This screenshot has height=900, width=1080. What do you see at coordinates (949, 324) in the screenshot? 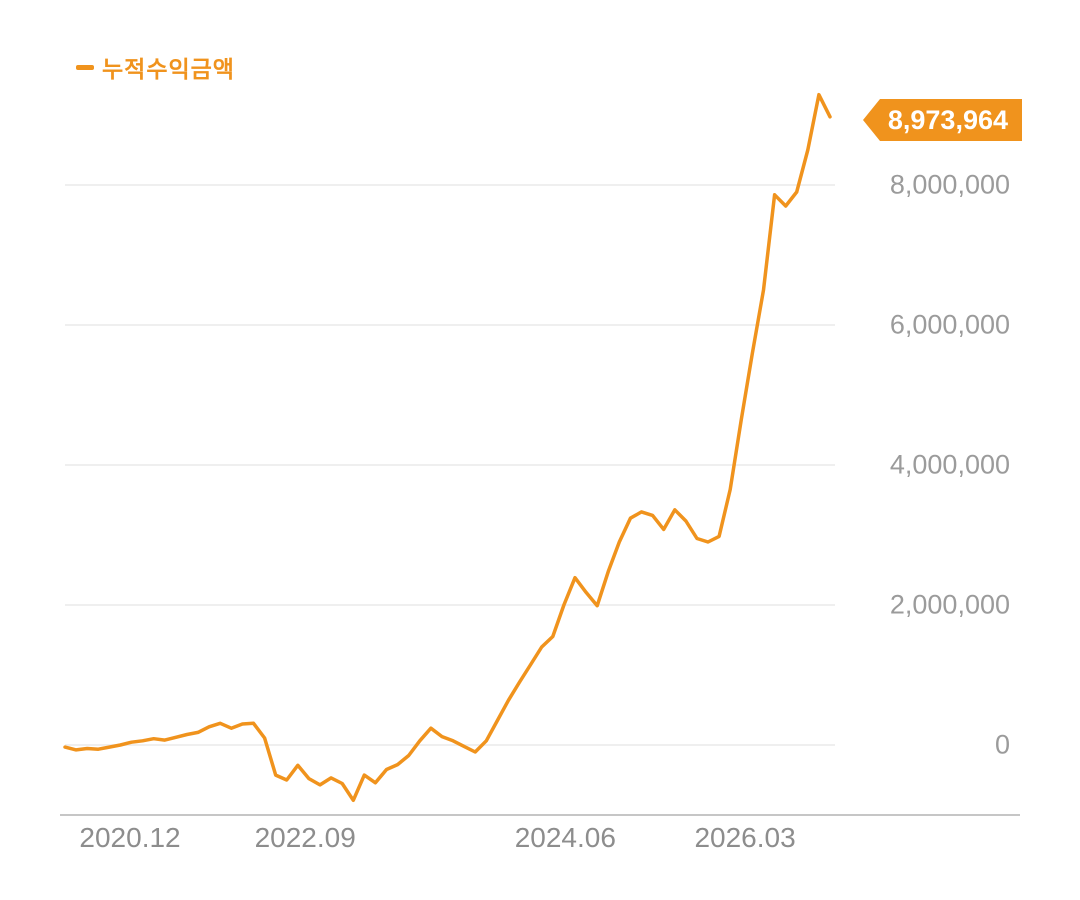
I see `y-tick-label: 6,000,000` at bounding box center [949, 324].